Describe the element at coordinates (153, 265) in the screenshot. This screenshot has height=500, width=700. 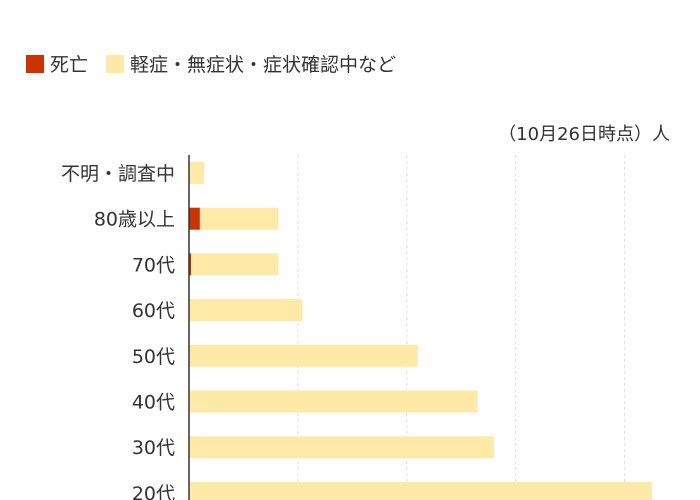
I see `category-label: 70代` at that location.